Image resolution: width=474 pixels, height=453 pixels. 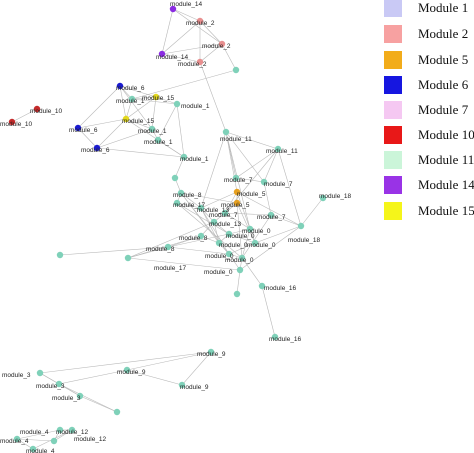 I want to click on node-label: module_11, so click(x=282, y=151).